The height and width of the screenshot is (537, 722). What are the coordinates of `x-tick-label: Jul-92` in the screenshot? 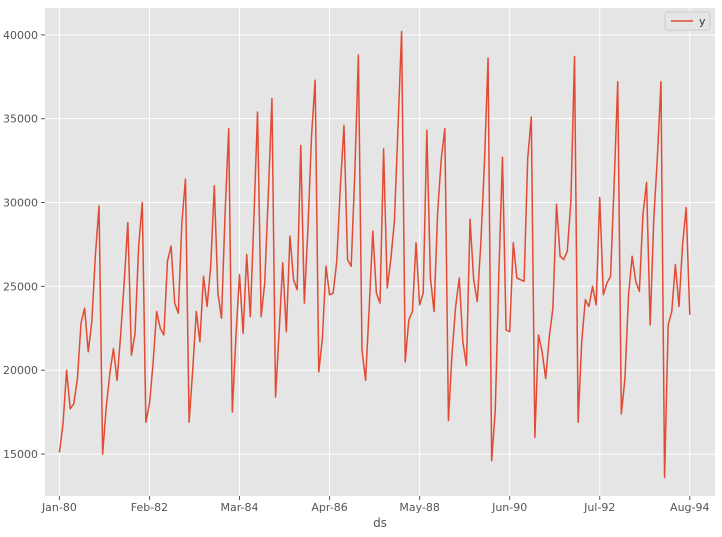 It's located at (599, 507).